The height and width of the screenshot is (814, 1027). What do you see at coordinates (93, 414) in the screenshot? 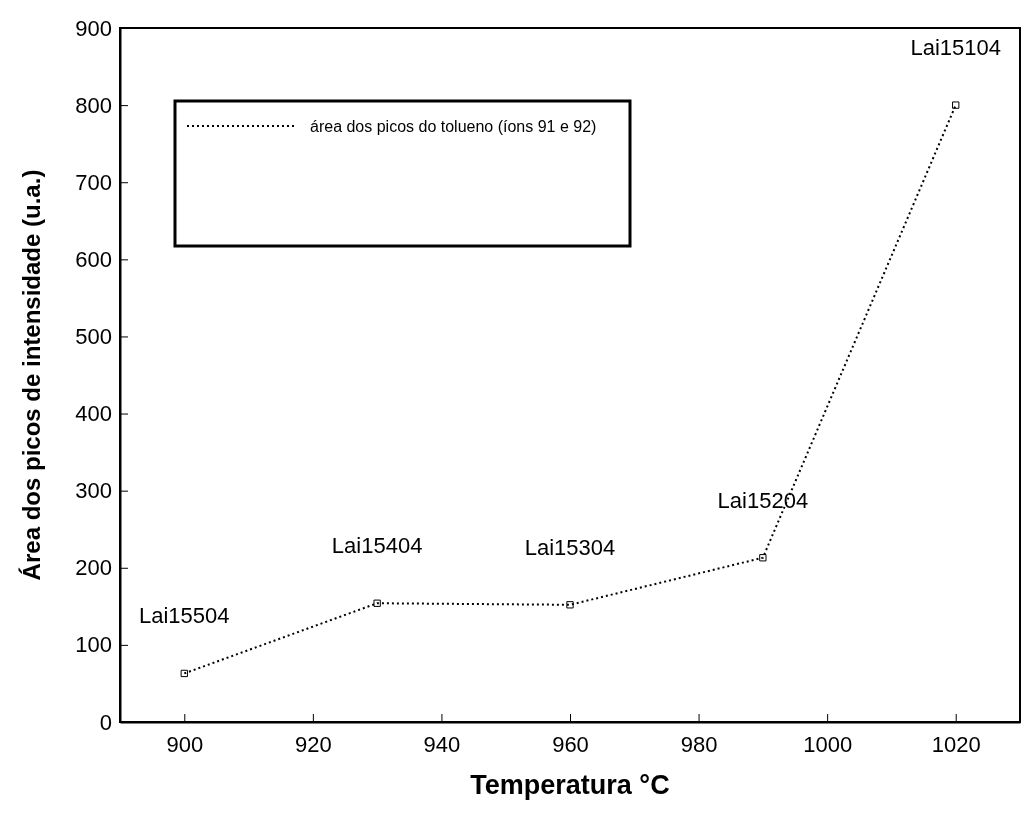
I see `y-tick-label: 400` at bounding box center [93, 414].